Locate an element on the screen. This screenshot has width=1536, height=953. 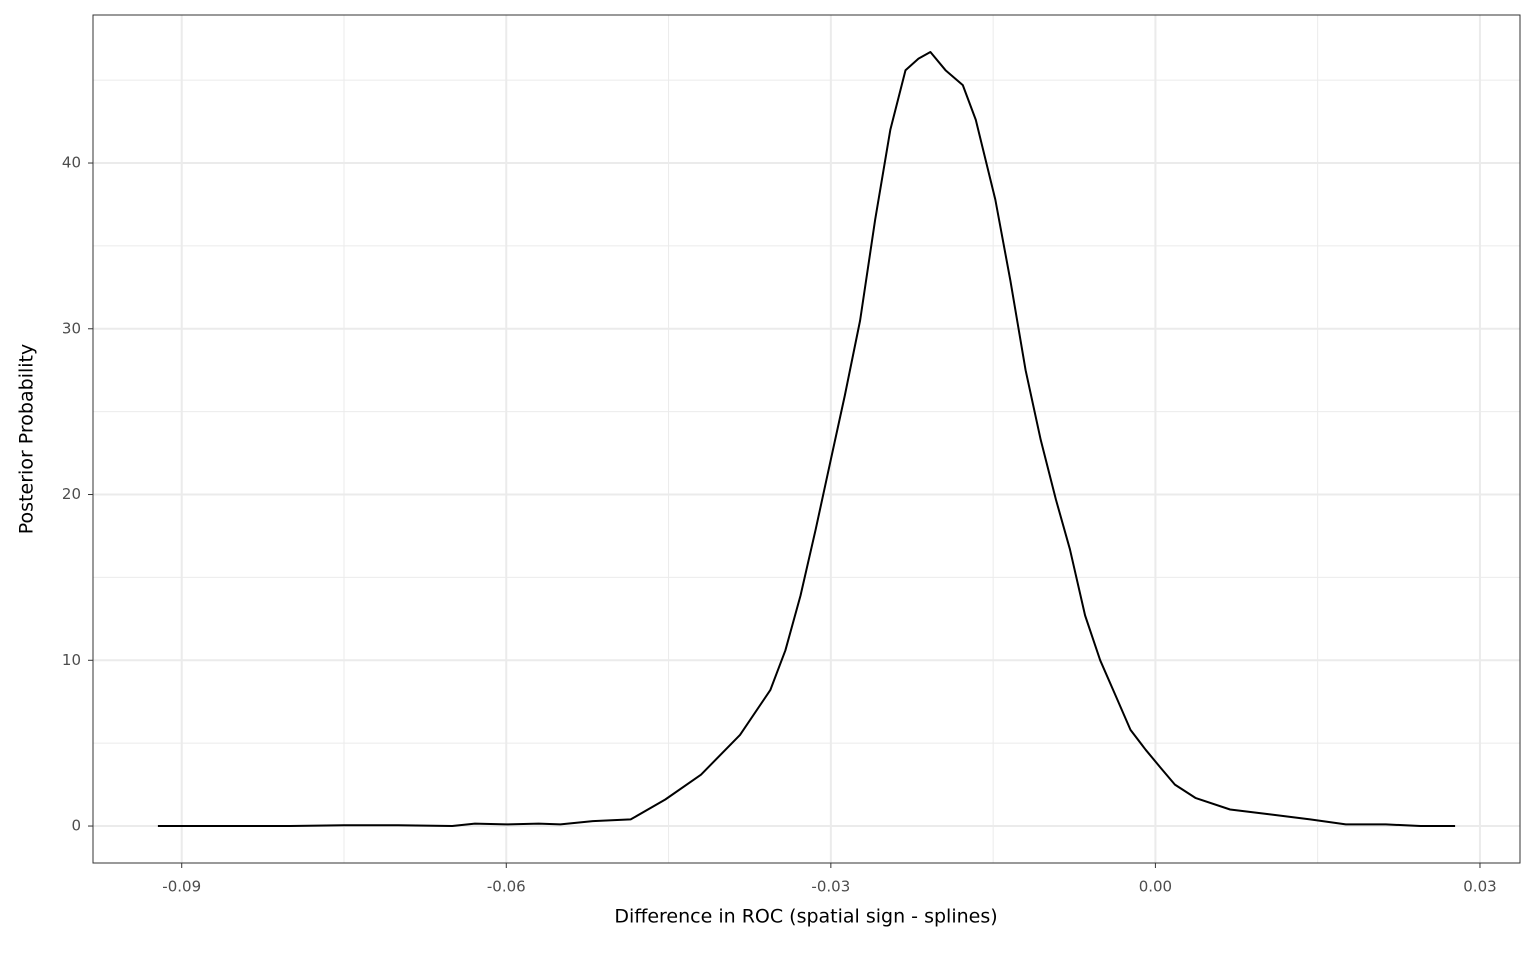
x-tick-label: -0.03 is located at coordinates (830, 887).